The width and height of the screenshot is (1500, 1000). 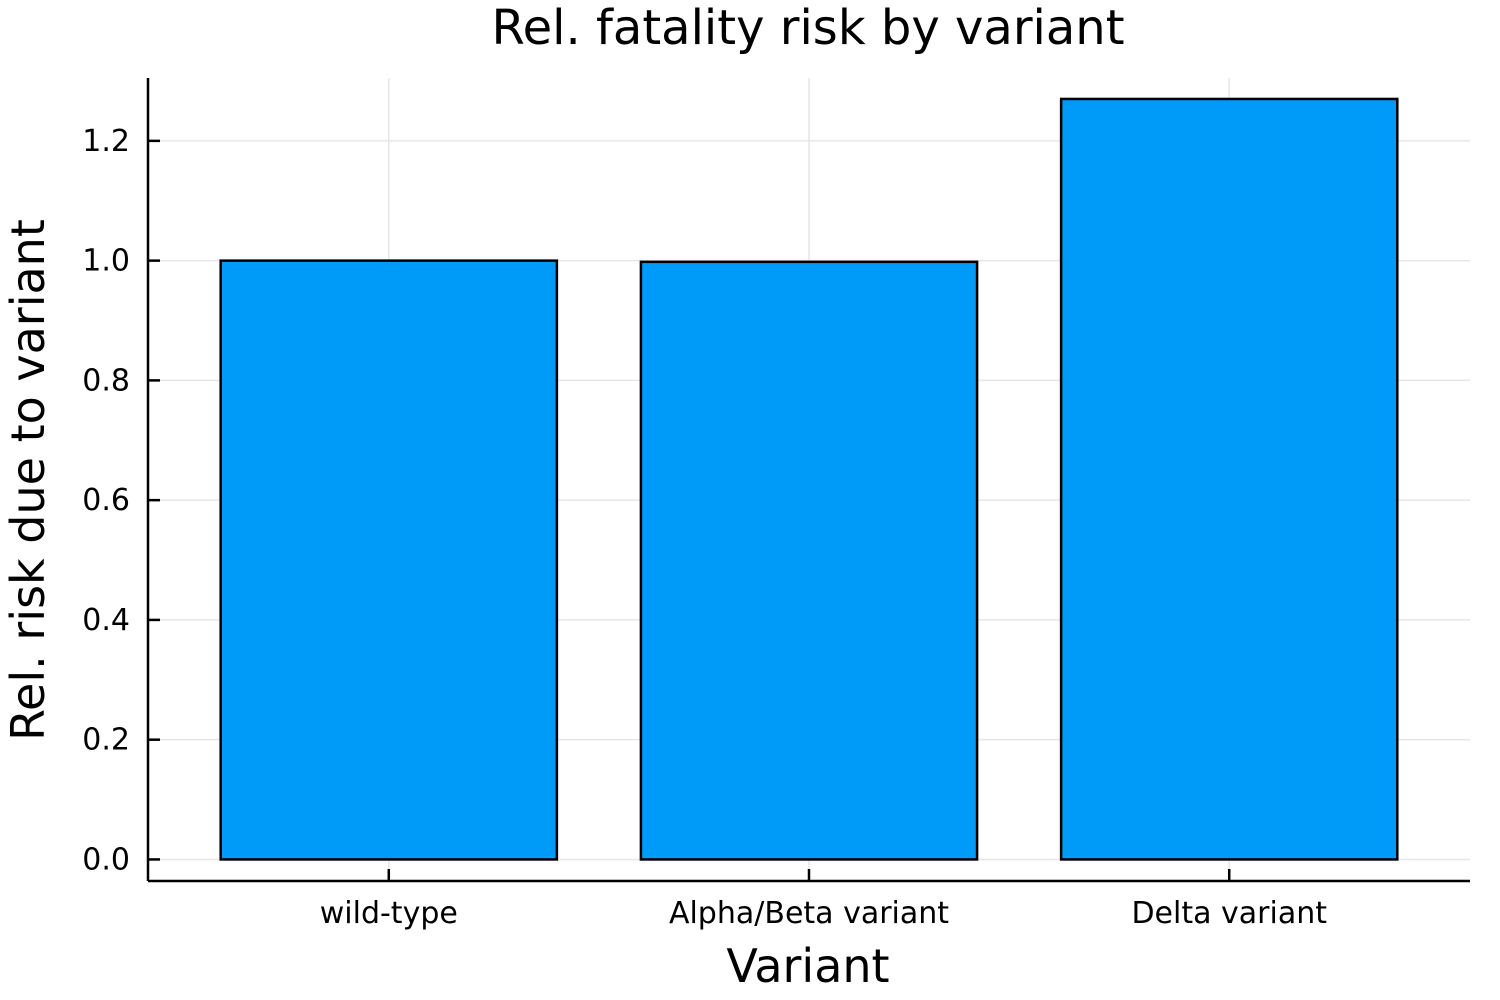 What do you see at coordinates (807, 28) in the screenshot?
I see `chart-title: Rel. fatality risk by variant` at bounding box center [807, 28].